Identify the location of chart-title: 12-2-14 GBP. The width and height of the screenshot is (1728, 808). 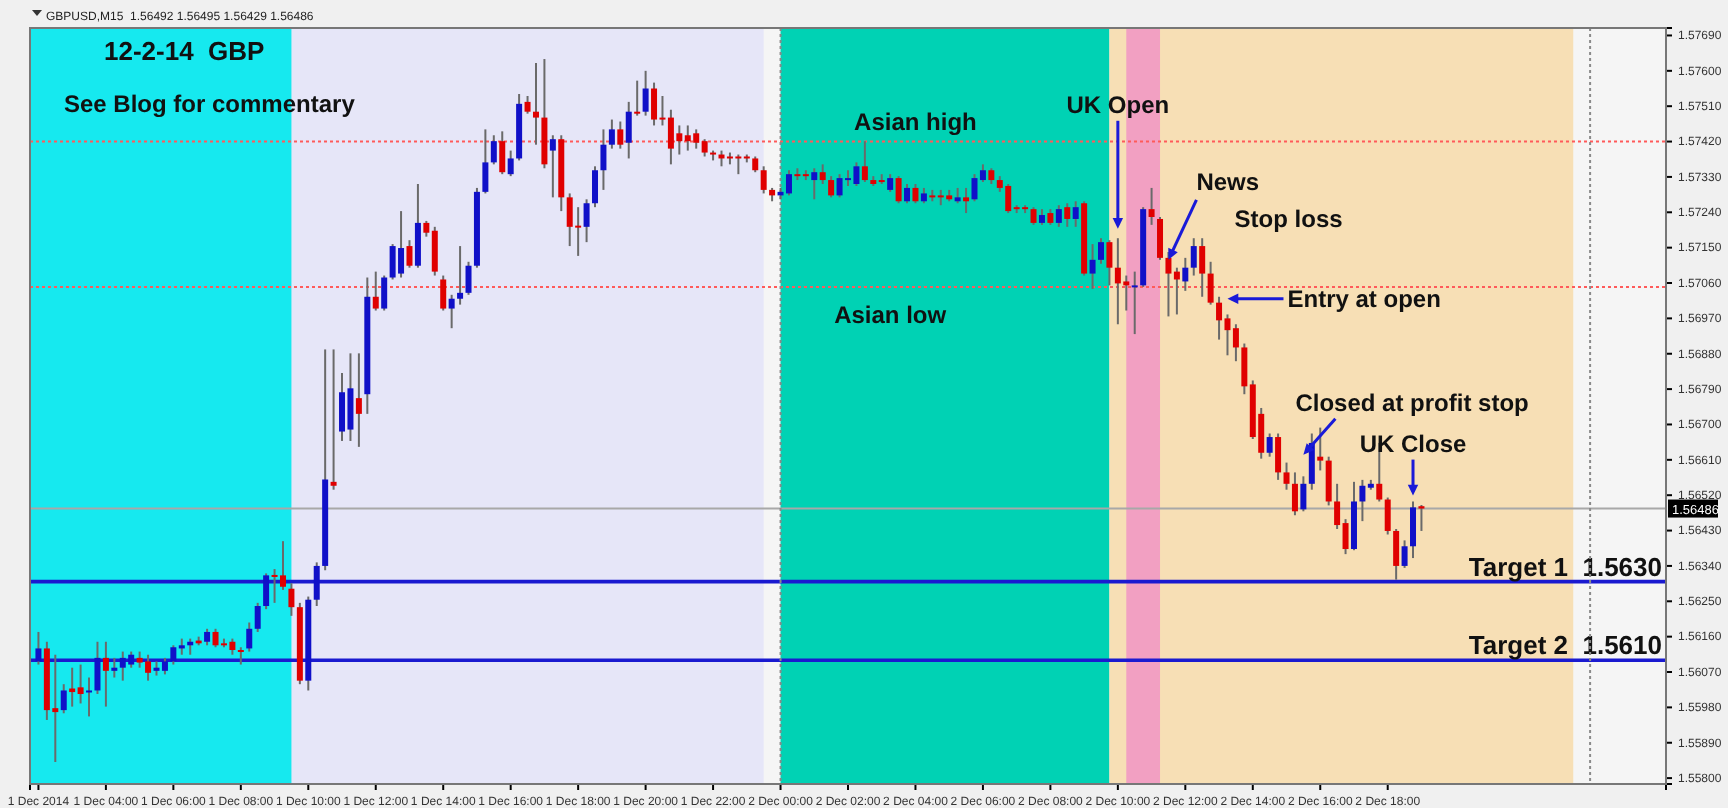
(185, 51).